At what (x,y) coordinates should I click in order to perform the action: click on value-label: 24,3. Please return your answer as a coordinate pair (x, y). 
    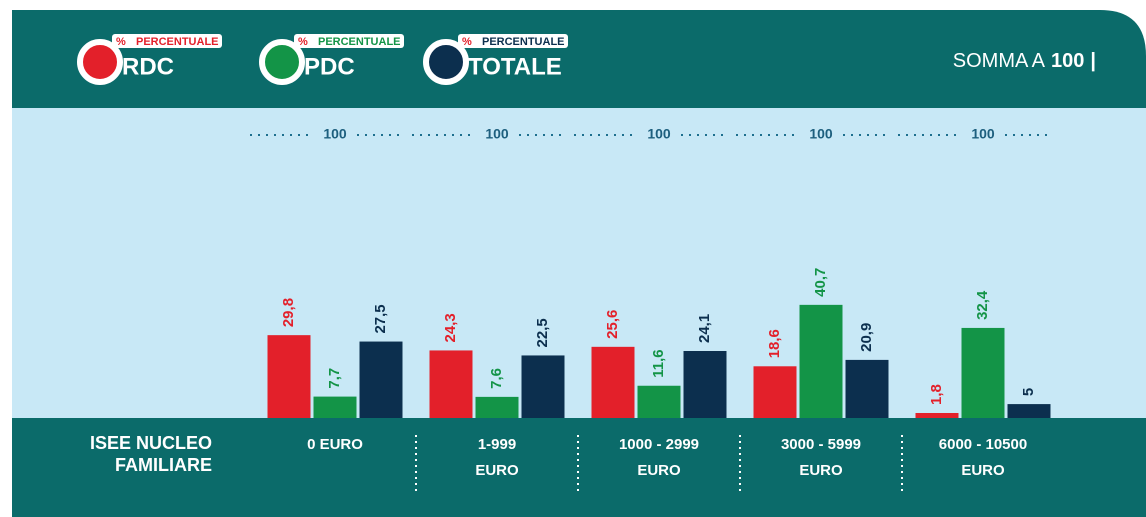
    Looking at the image, I should click on (450, 327).